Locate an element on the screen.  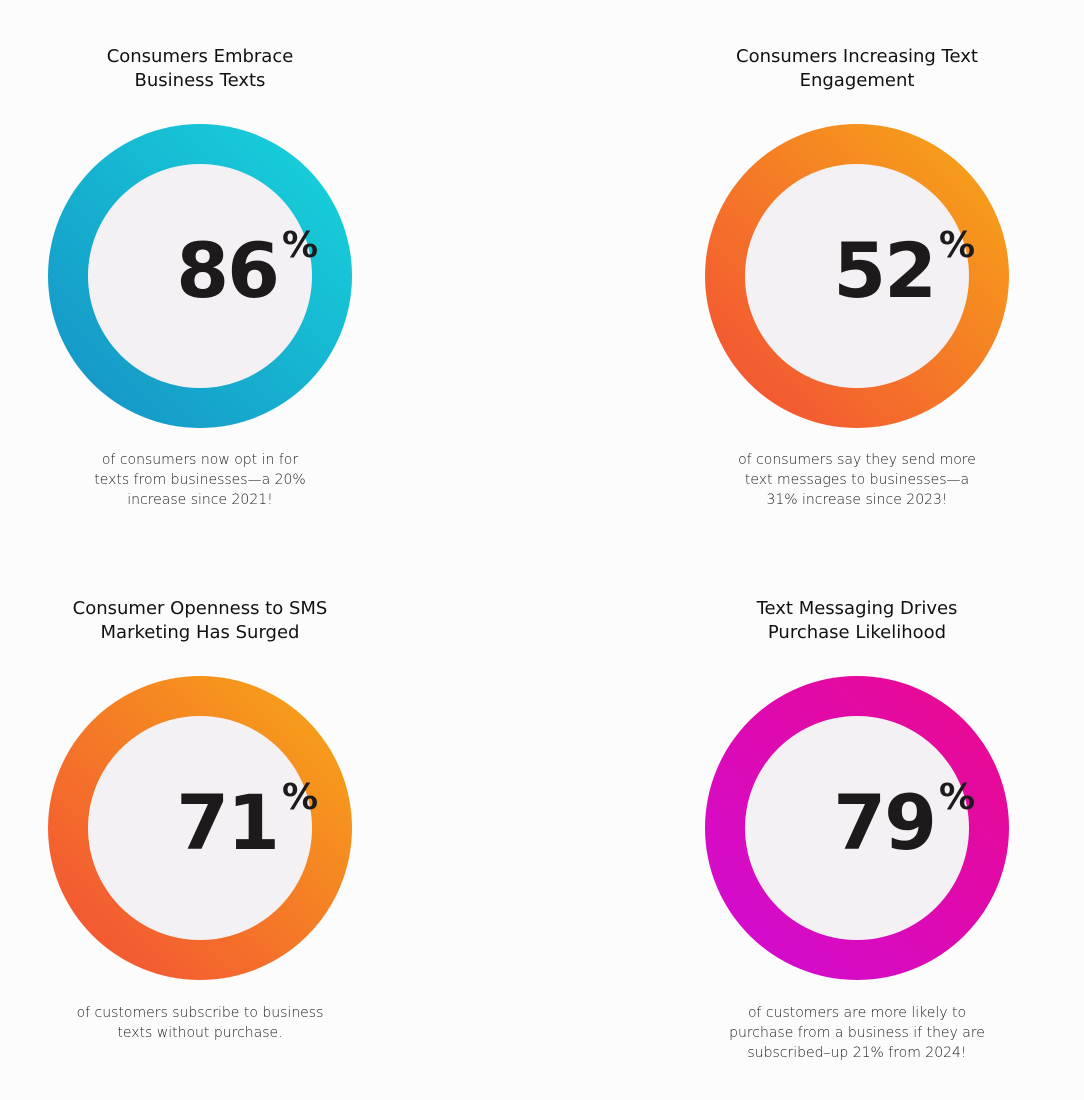
stat-value: 79 is located at coordinates (885, 822).